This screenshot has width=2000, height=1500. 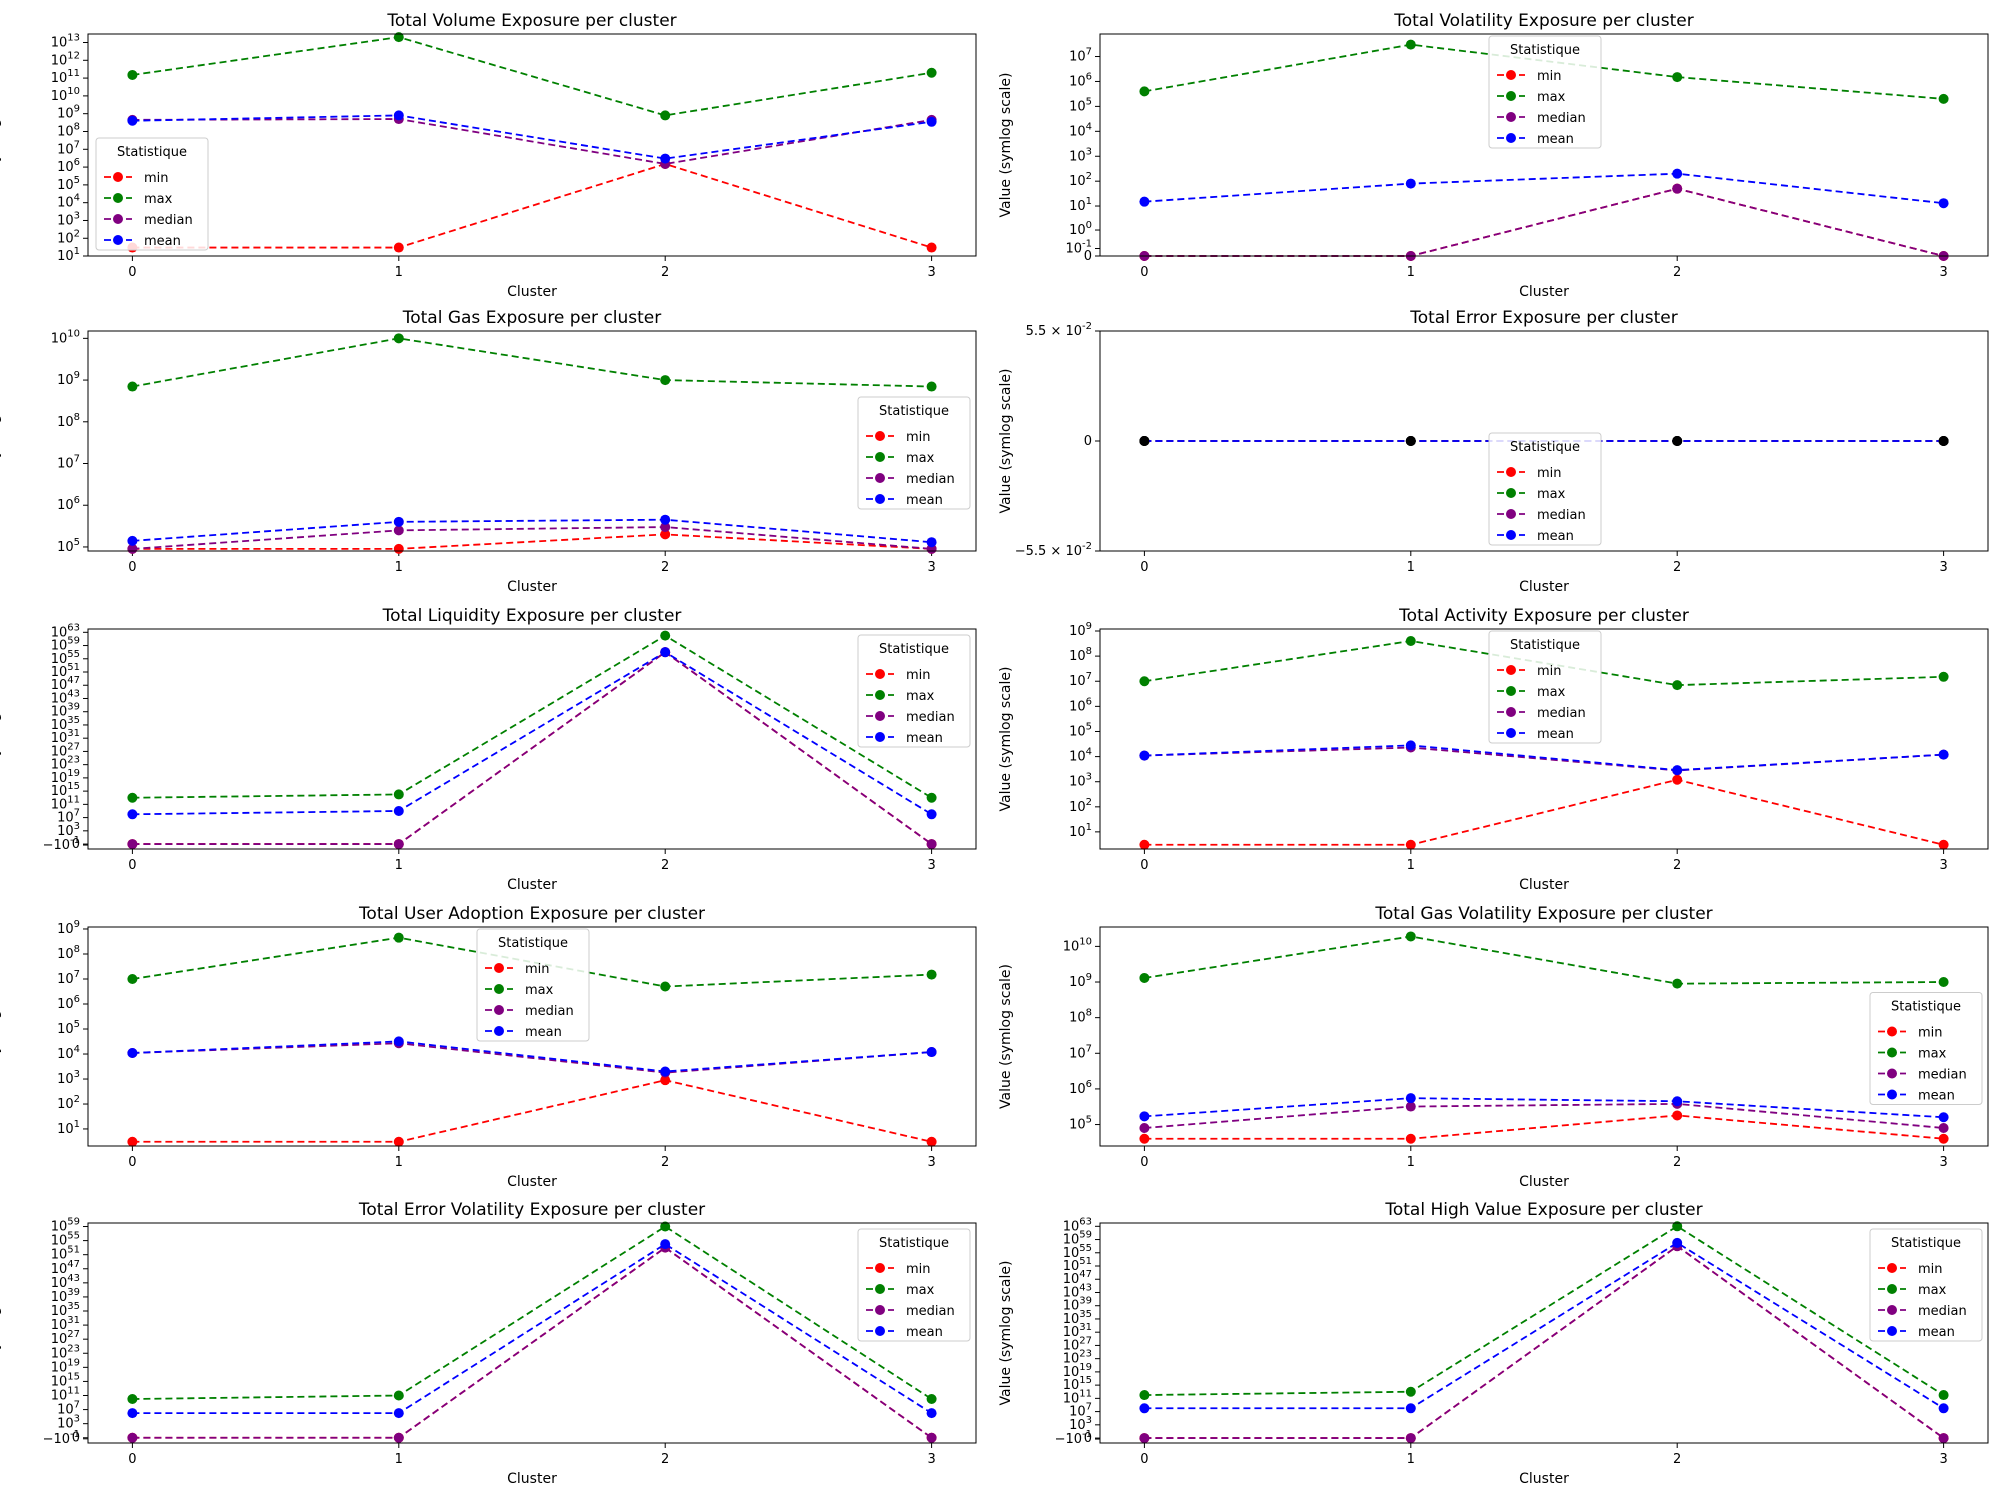 What do you see at coordinates (68, 237) in the screenshot?
I see `y-tick-label: 10²` at bounding box center [68, 237].